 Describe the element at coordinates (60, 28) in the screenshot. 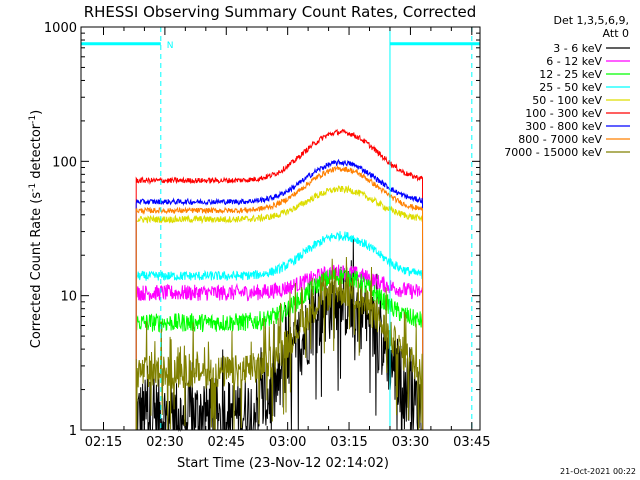

I see `y-tick-label: 1000` at that location.